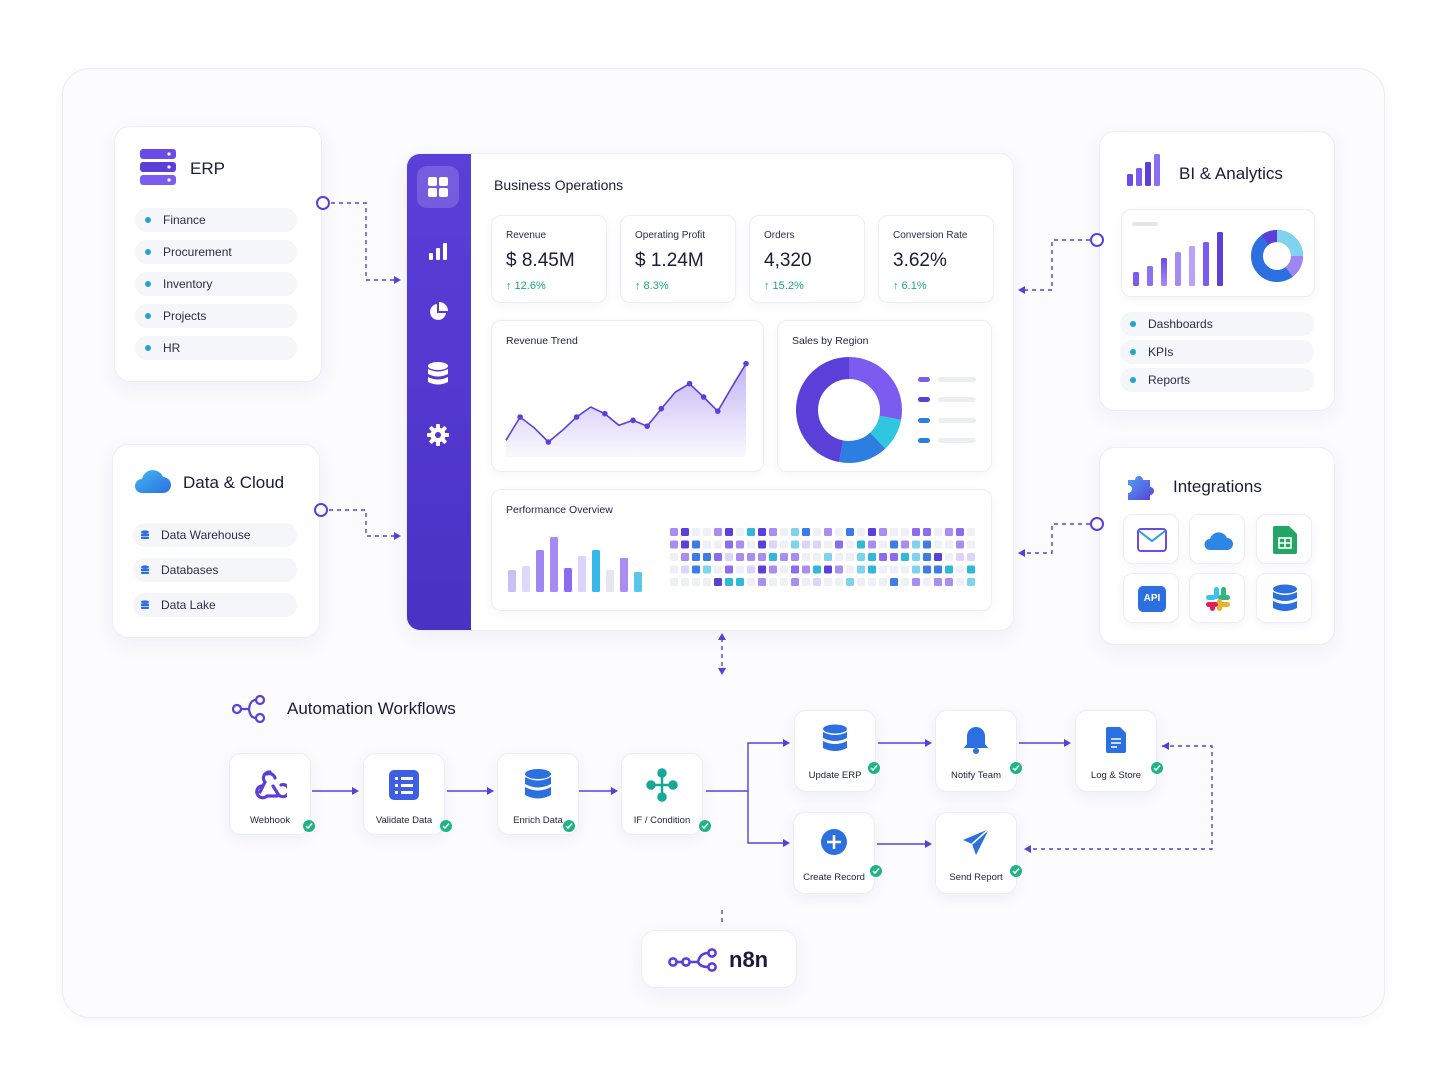  Describe the element at coordinates (1217, 598) in the screenshot. I see `slack-icon` at that location.